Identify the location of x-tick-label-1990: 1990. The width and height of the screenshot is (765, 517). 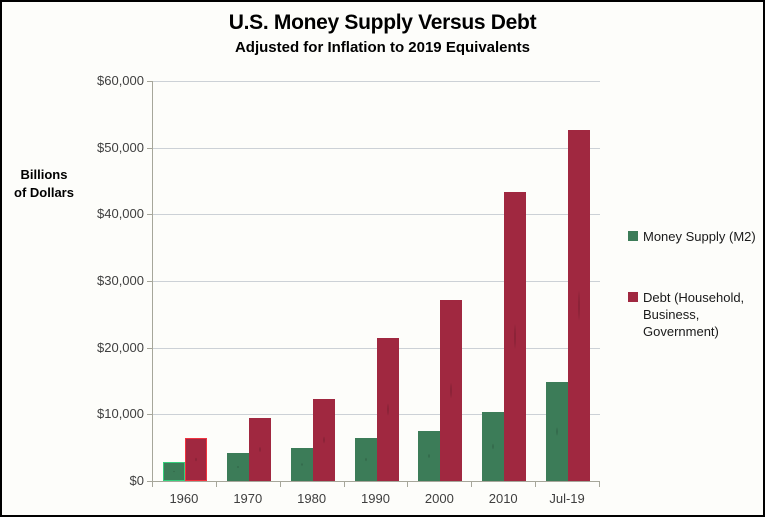
(375, 498).